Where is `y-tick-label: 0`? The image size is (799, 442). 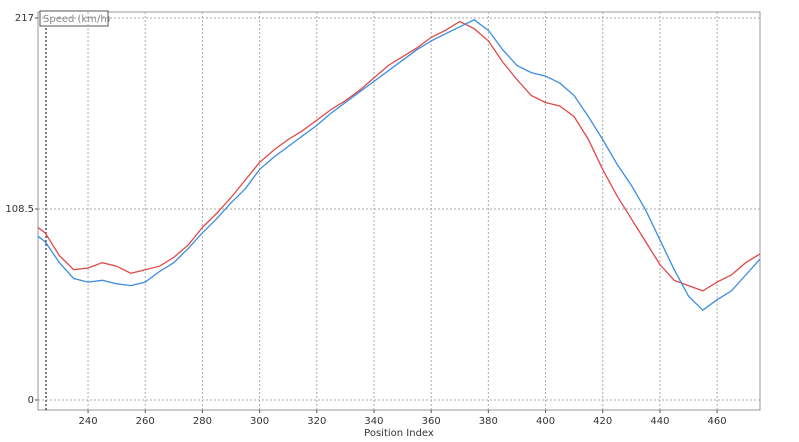
y-tick-label: 0 is located at coordinates (31, 400).